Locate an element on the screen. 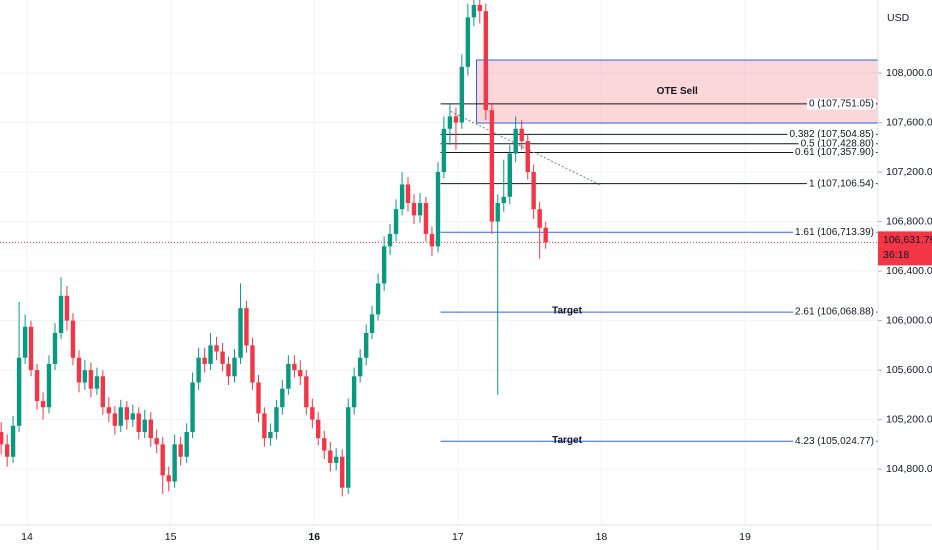  x-tick-label: 17 is located at coordinates (458, 537).